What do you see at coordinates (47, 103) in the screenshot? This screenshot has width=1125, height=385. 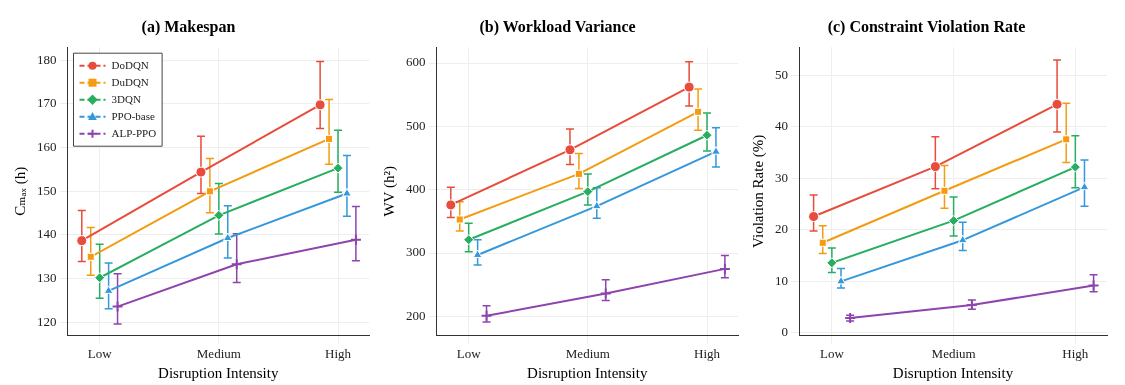 I see `y-tick-label: 170` at bounding box center [47, 103].